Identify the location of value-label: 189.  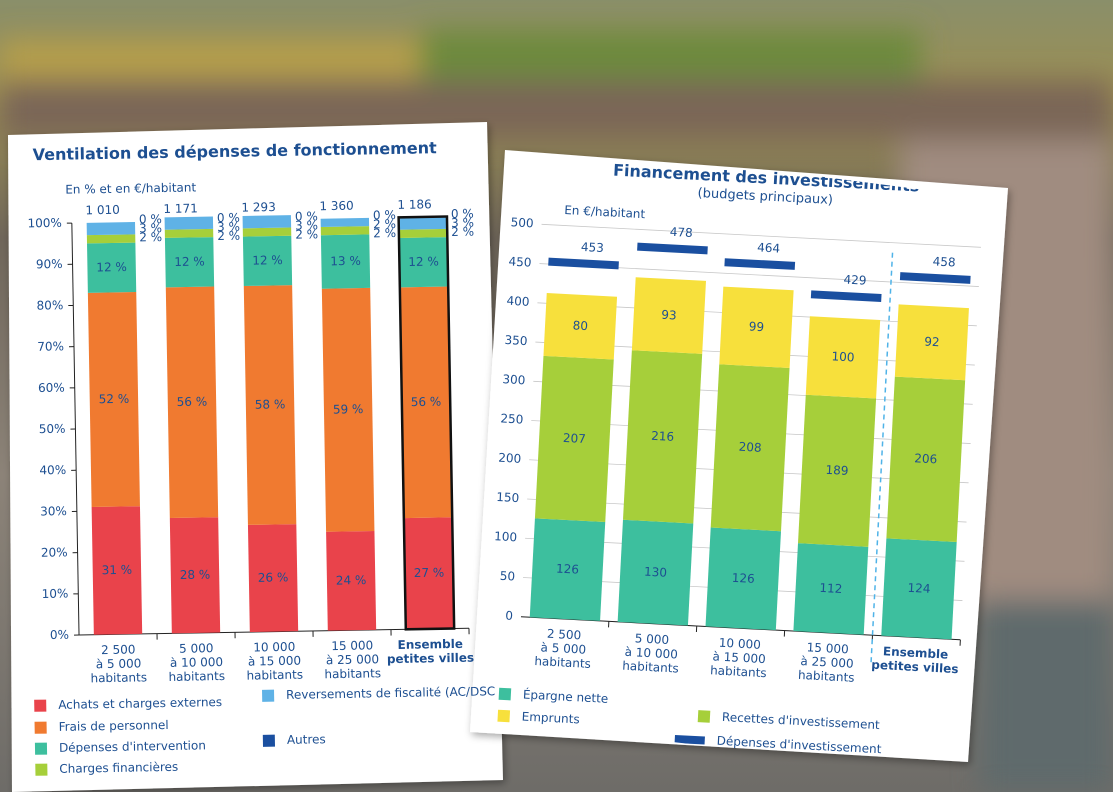
(837, 470).